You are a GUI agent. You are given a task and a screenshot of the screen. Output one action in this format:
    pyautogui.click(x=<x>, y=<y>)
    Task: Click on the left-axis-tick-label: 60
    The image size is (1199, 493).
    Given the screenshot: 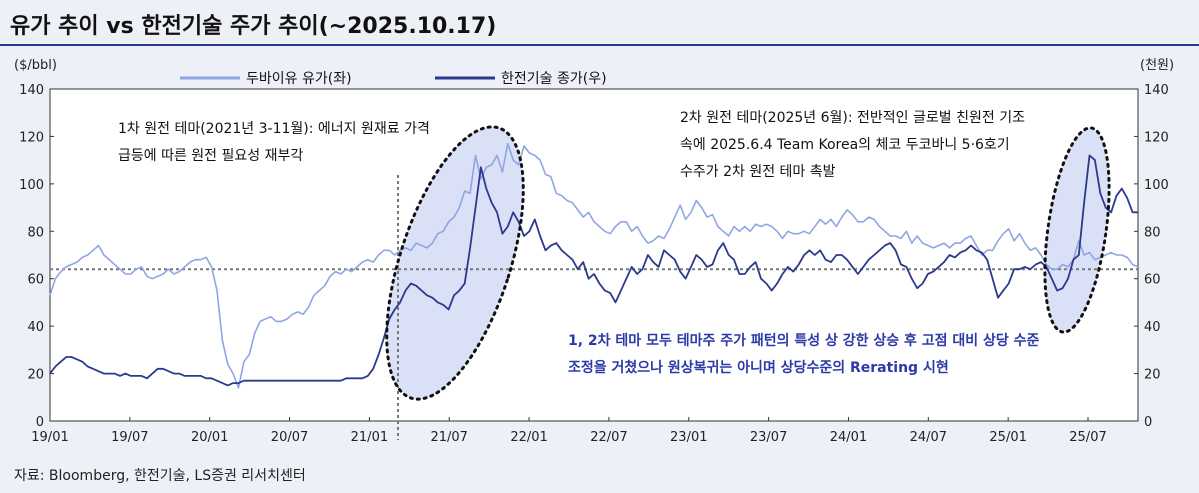 What is the action you would take?
    pyautogui.click(x=35, y=280)
    